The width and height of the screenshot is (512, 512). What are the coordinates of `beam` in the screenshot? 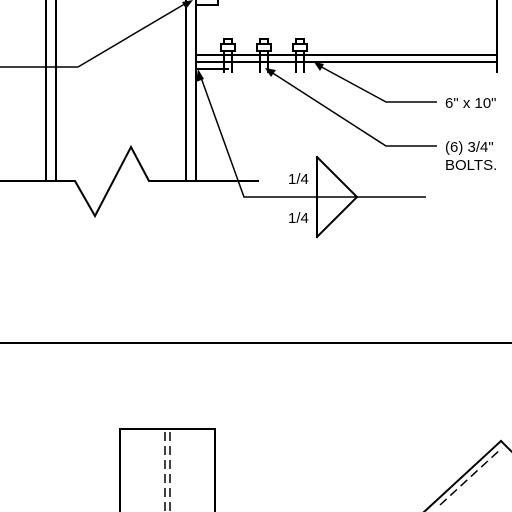 It's located at (346, 36).